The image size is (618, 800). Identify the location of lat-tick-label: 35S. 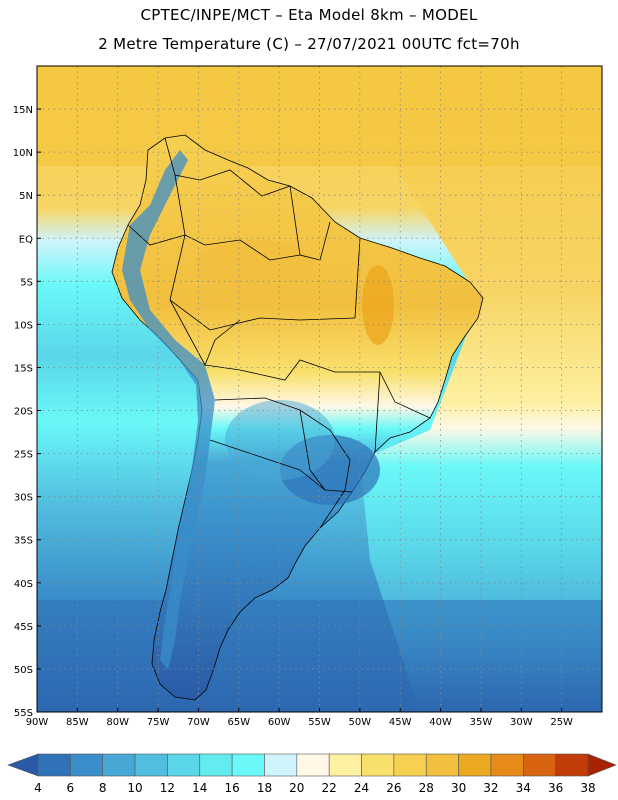
(23, 541).